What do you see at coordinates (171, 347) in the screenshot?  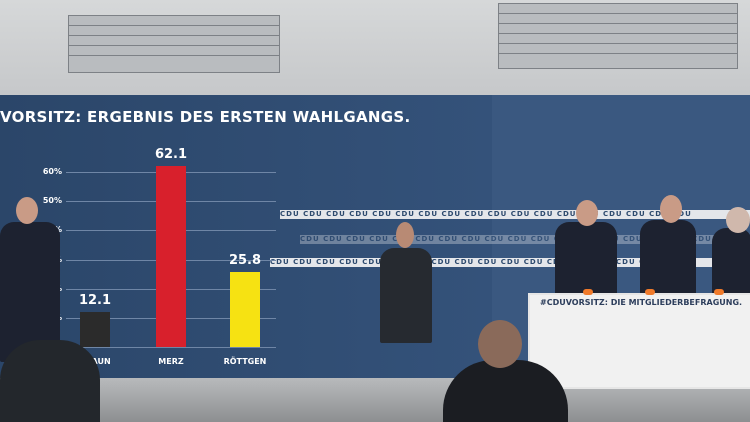 I see `baseline` at bounding box center [171, 347].